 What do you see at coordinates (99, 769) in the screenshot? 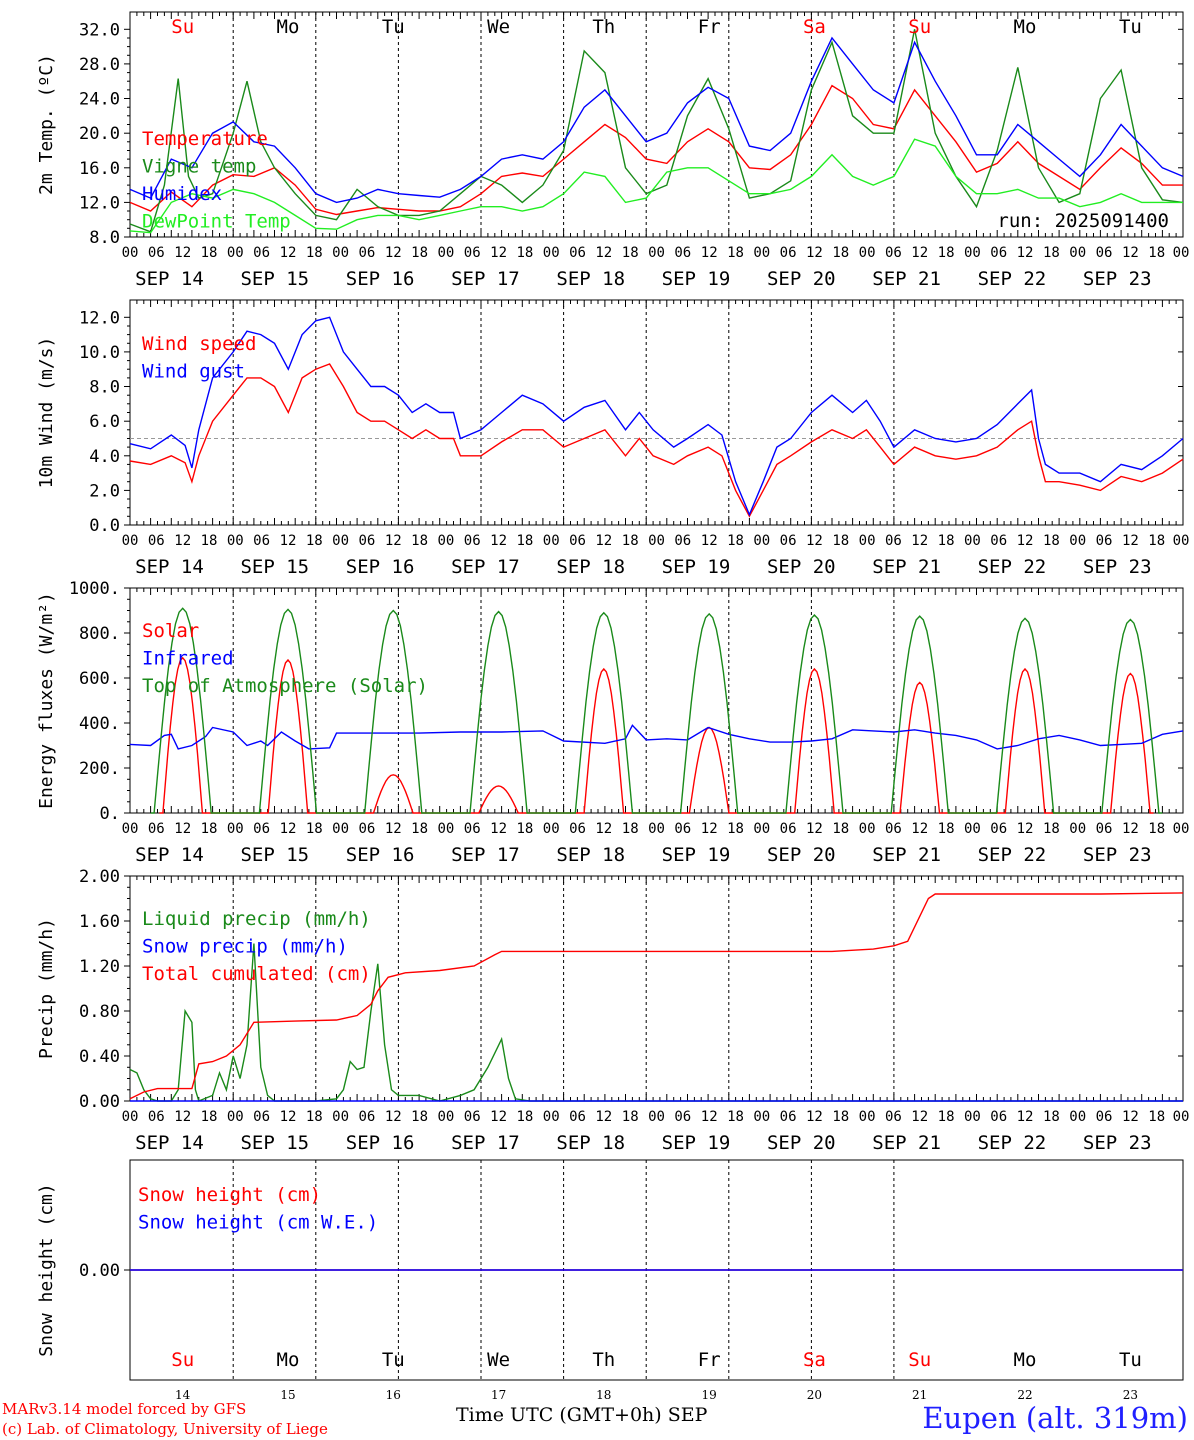
I see `y-tick-label: 200.` at bounding box center [99, 769].